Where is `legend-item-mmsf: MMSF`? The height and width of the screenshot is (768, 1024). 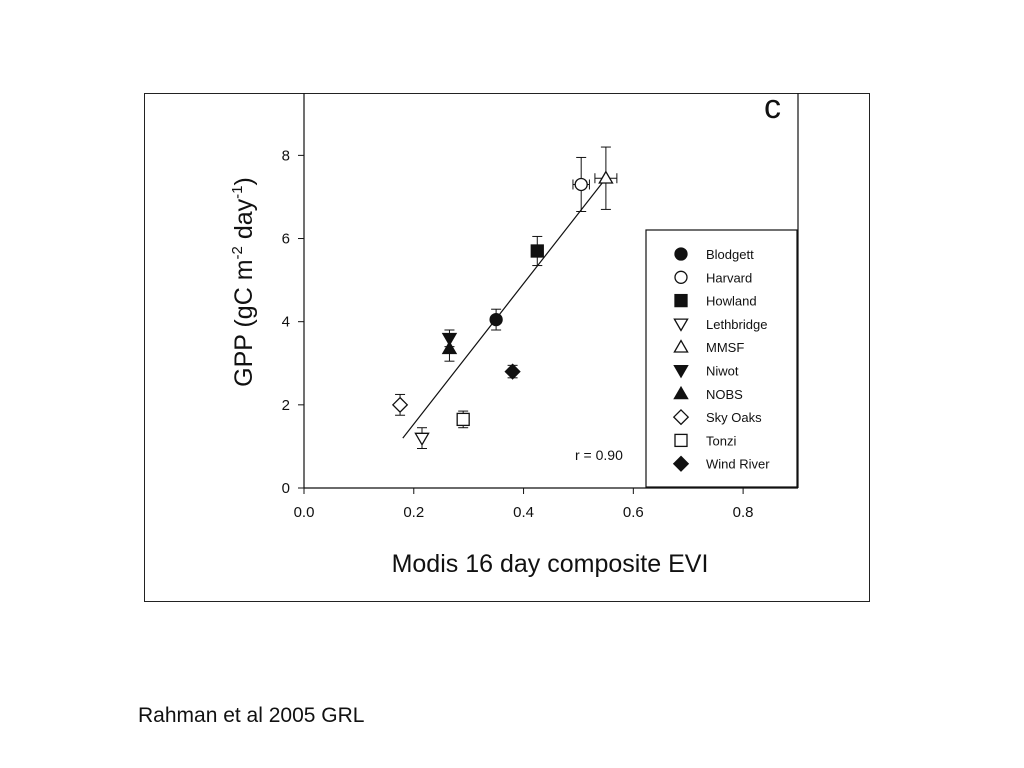 legend-item-mmsf: MMSF is located at coordinates (708, 347).